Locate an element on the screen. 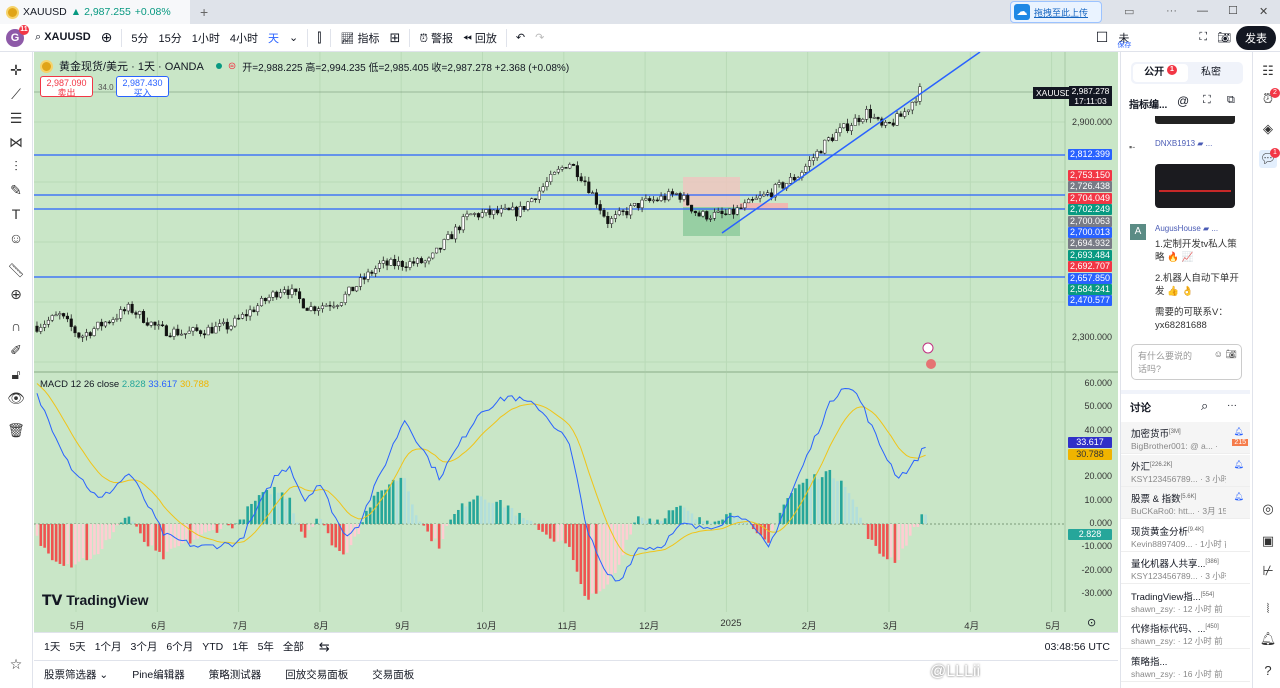  chart-line-icon: ⊬ is located at coordinates (1268, 570).